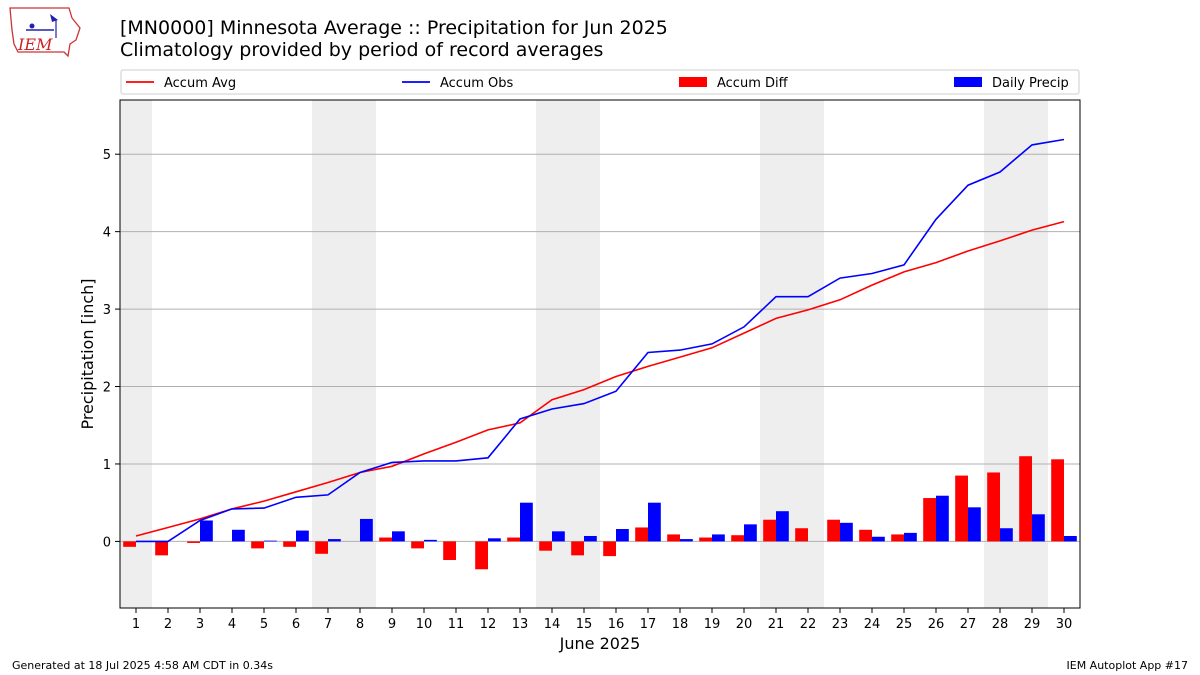 The image size is (1200, 675). Describe the element at coordinates (753, 83) in the screenshot. I see `legend-label: Accum Diff` at that location.